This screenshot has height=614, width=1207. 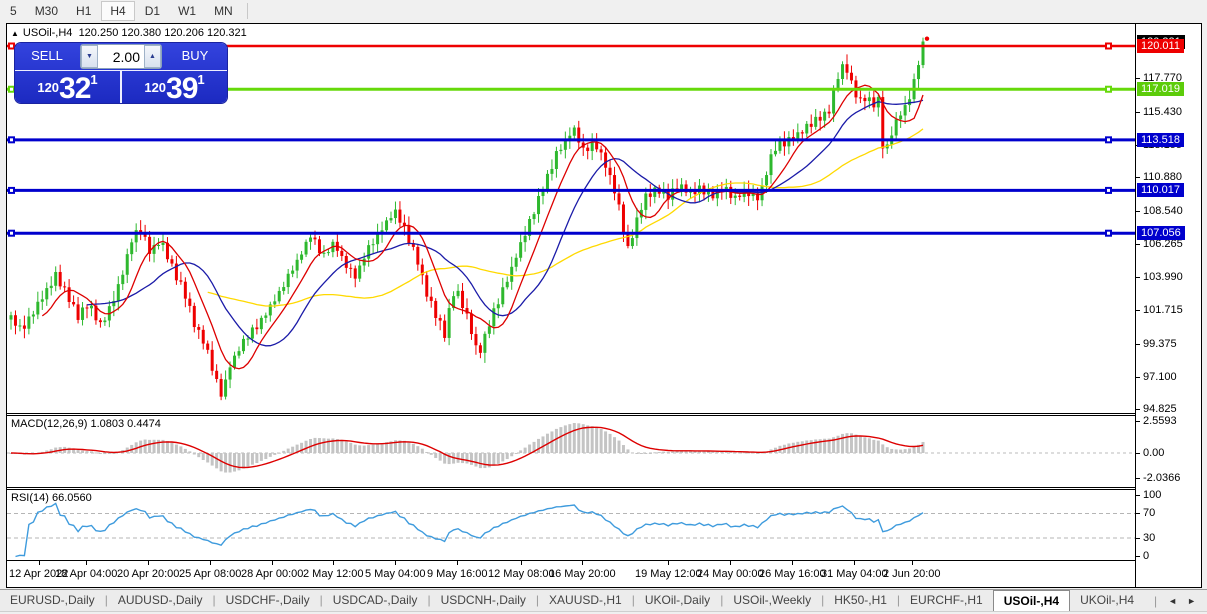 What do you see at coordinates (1159, 78) in the screenshot?
I see `price-tick: 117.770` at bounding box center [1159, 78].